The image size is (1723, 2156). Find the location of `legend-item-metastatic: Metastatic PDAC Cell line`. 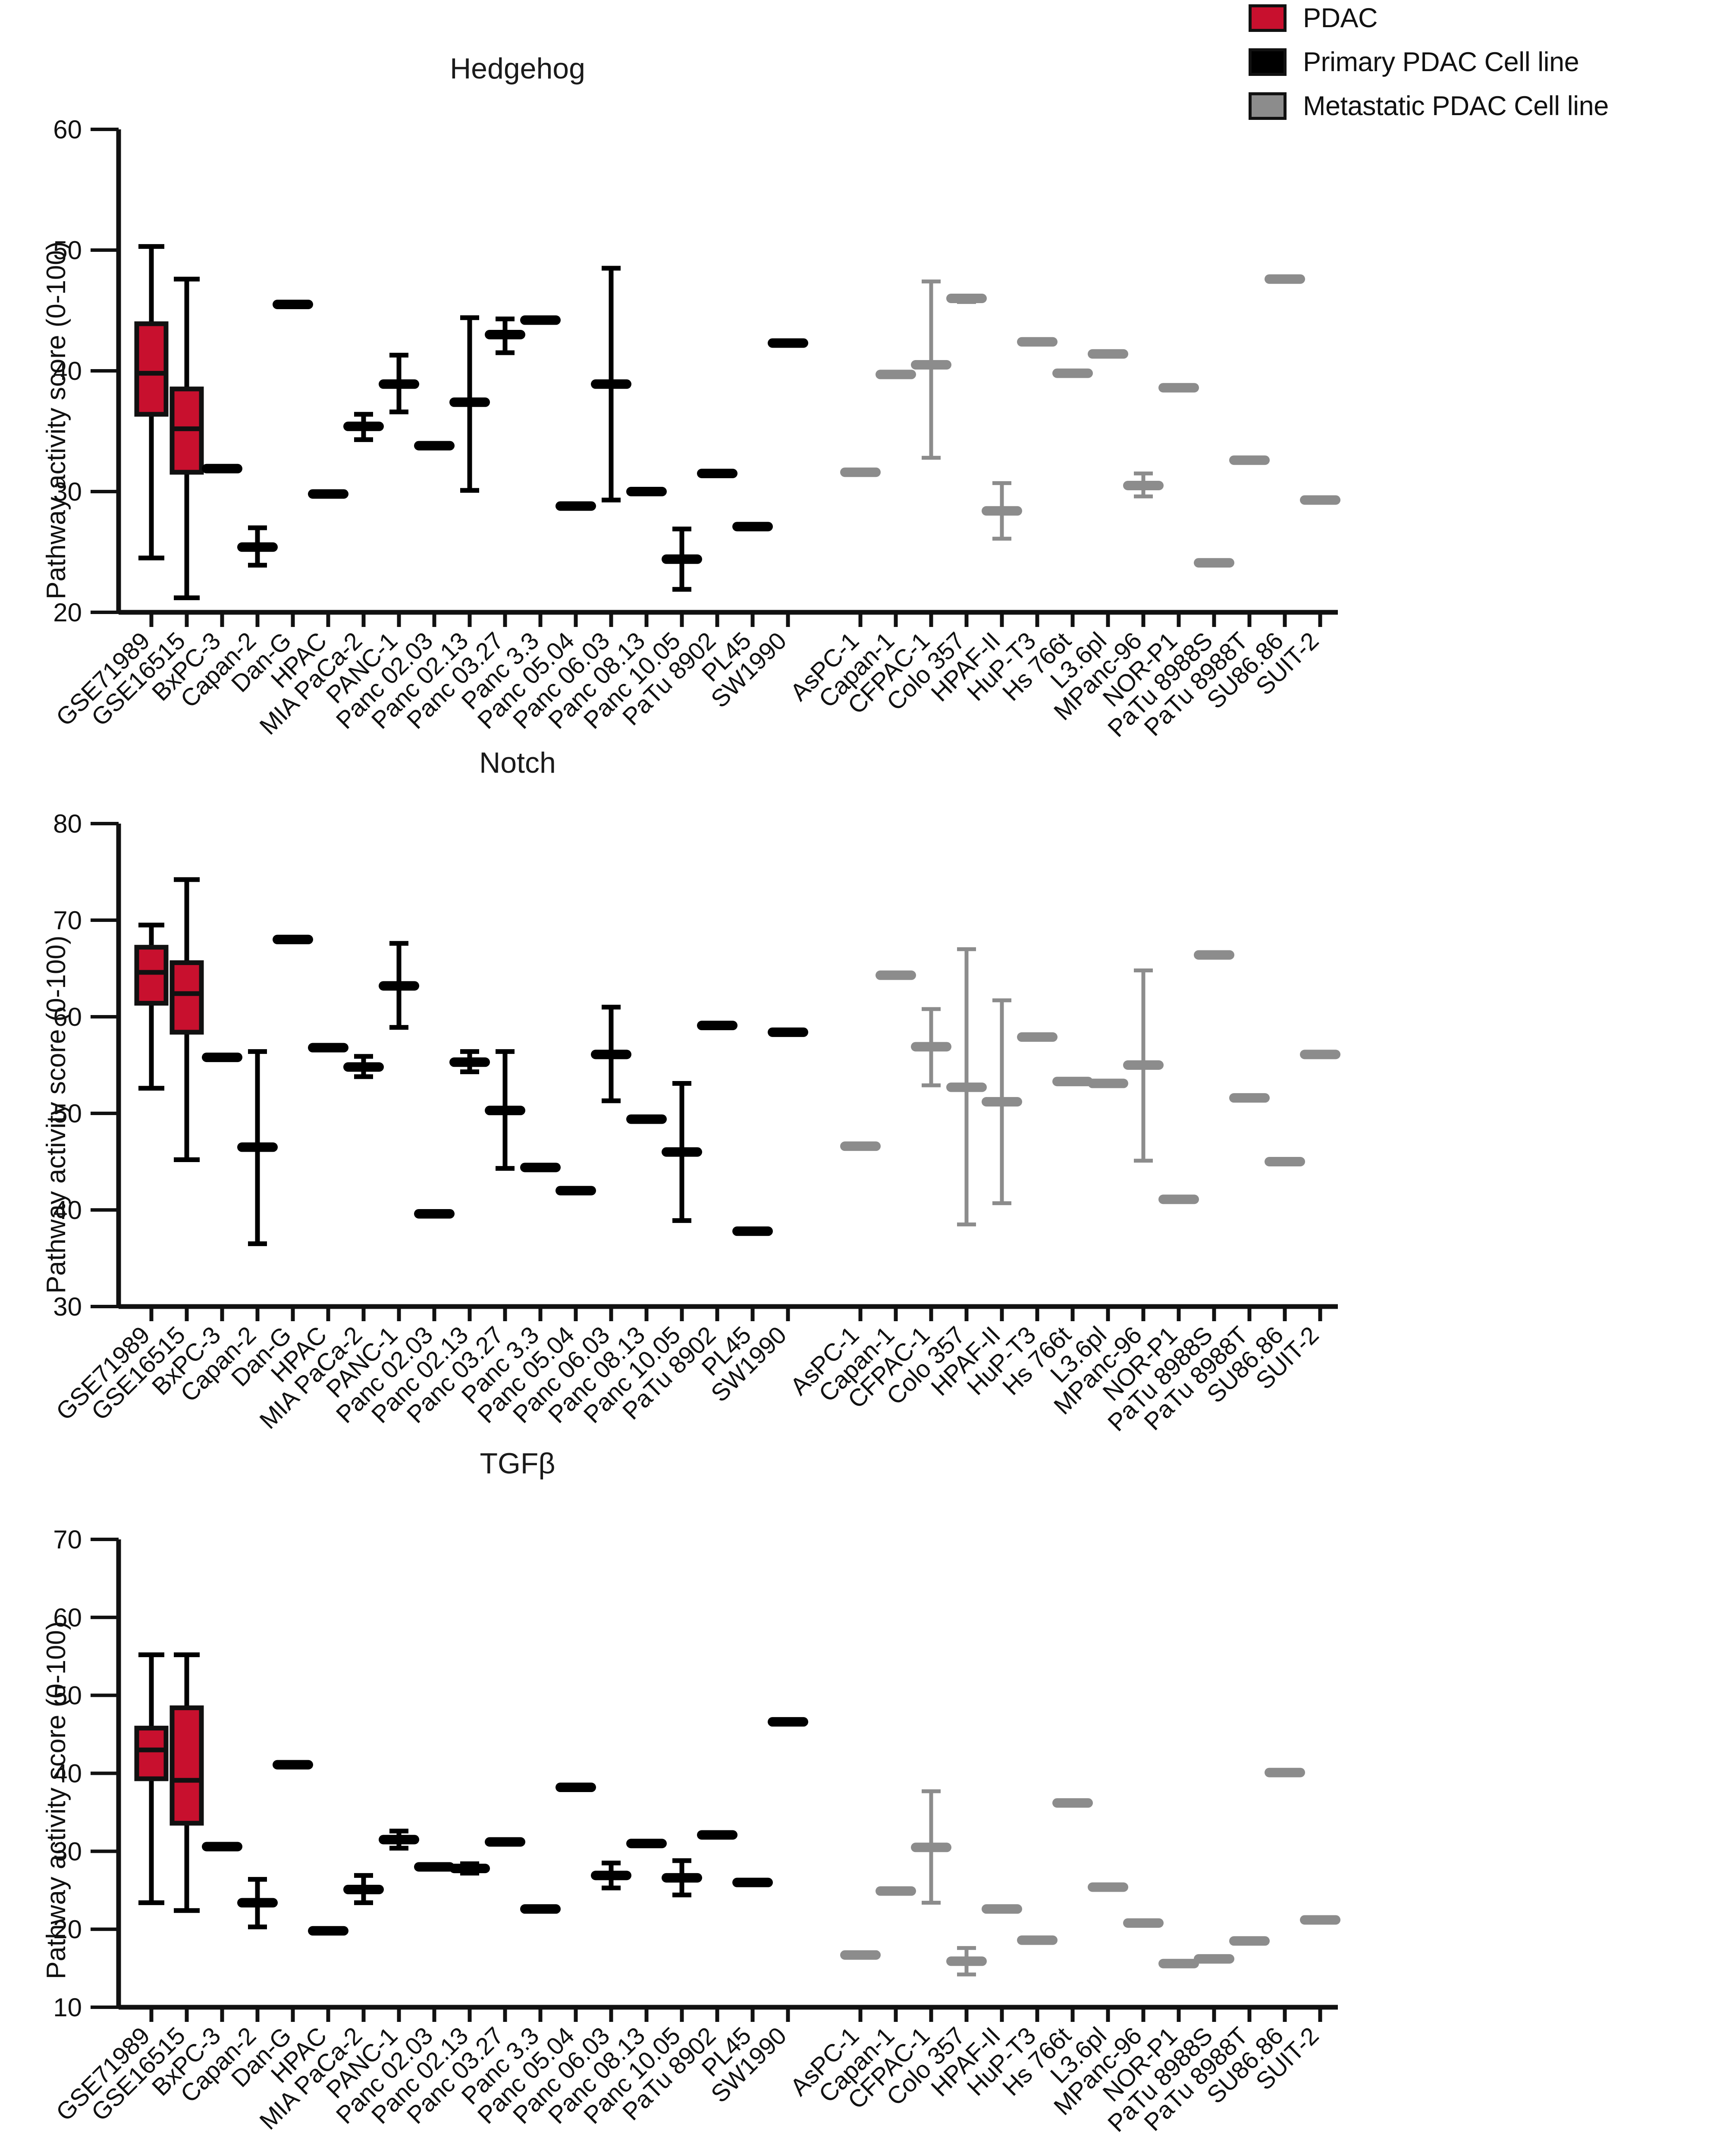

legend-item-metastatic: Metastatic PDAC Cell line is located at coordinates (1429, 106).